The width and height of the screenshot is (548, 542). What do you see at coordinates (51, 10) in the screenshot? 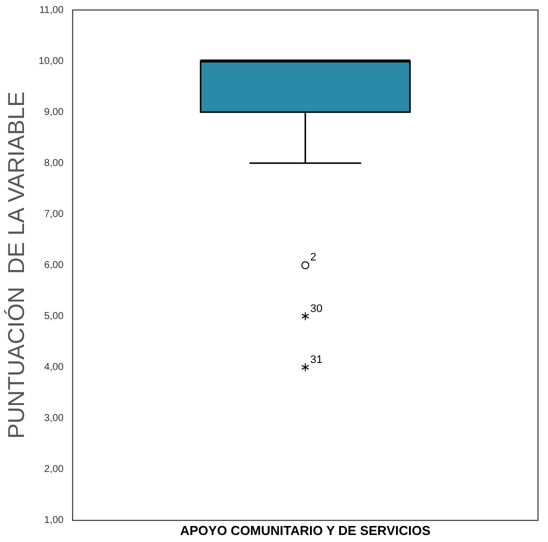
I see `y-tick-label: 11,00` at bounding box center [51, 10].